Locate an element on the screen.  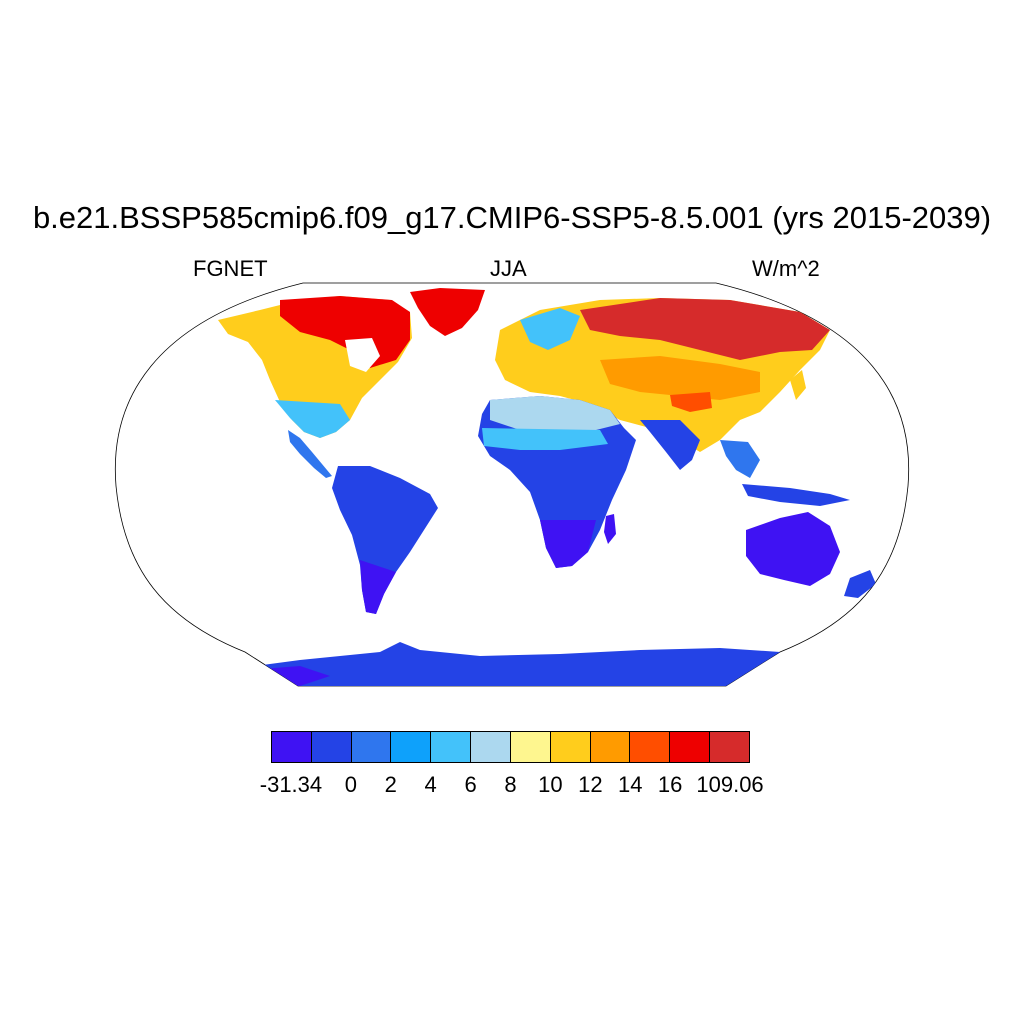
southeast-asia is located at coordinates (740, 459).